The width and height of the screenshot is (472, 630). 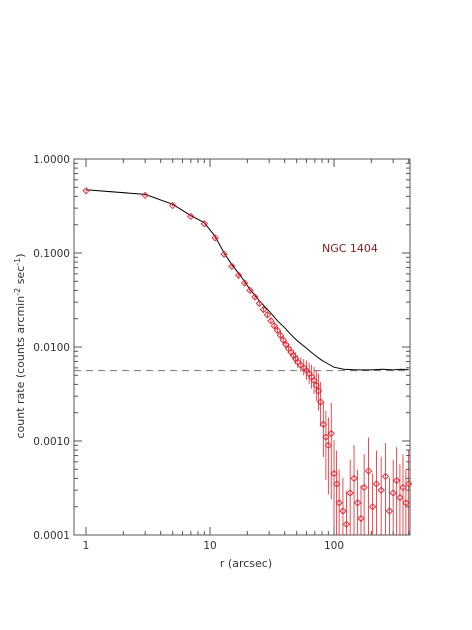 What do you see at coordinates (20, 277) in the screenshot?
I see `y-axis-label-mid: sec` at bounding box center [20, 277].